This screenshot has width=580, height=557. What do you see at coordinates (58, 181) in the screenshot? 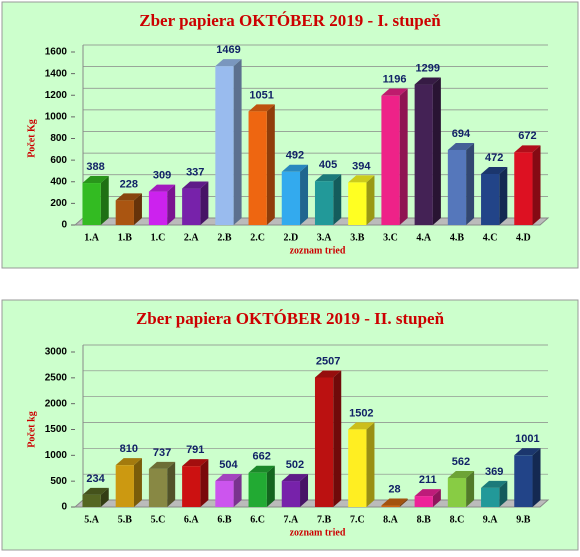
I see `y-tick-label: 400` at bounding box center [58, 181].